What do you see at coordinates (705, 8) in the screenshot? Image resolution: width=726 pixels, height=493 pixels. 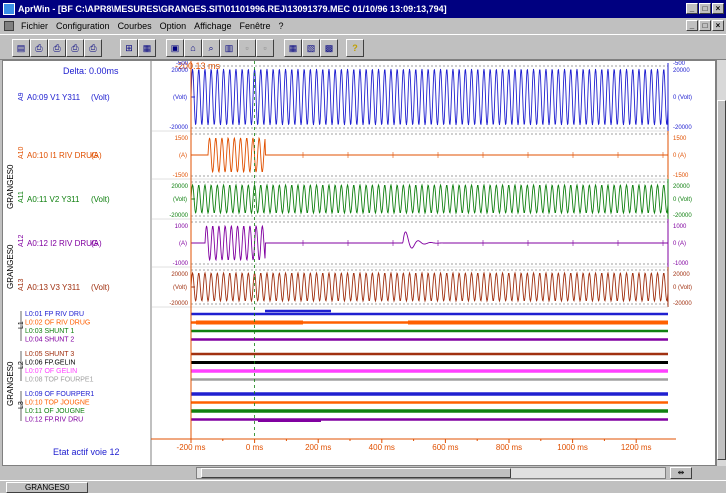 I see `maximize-button: □` at bounding box center [705, 8].